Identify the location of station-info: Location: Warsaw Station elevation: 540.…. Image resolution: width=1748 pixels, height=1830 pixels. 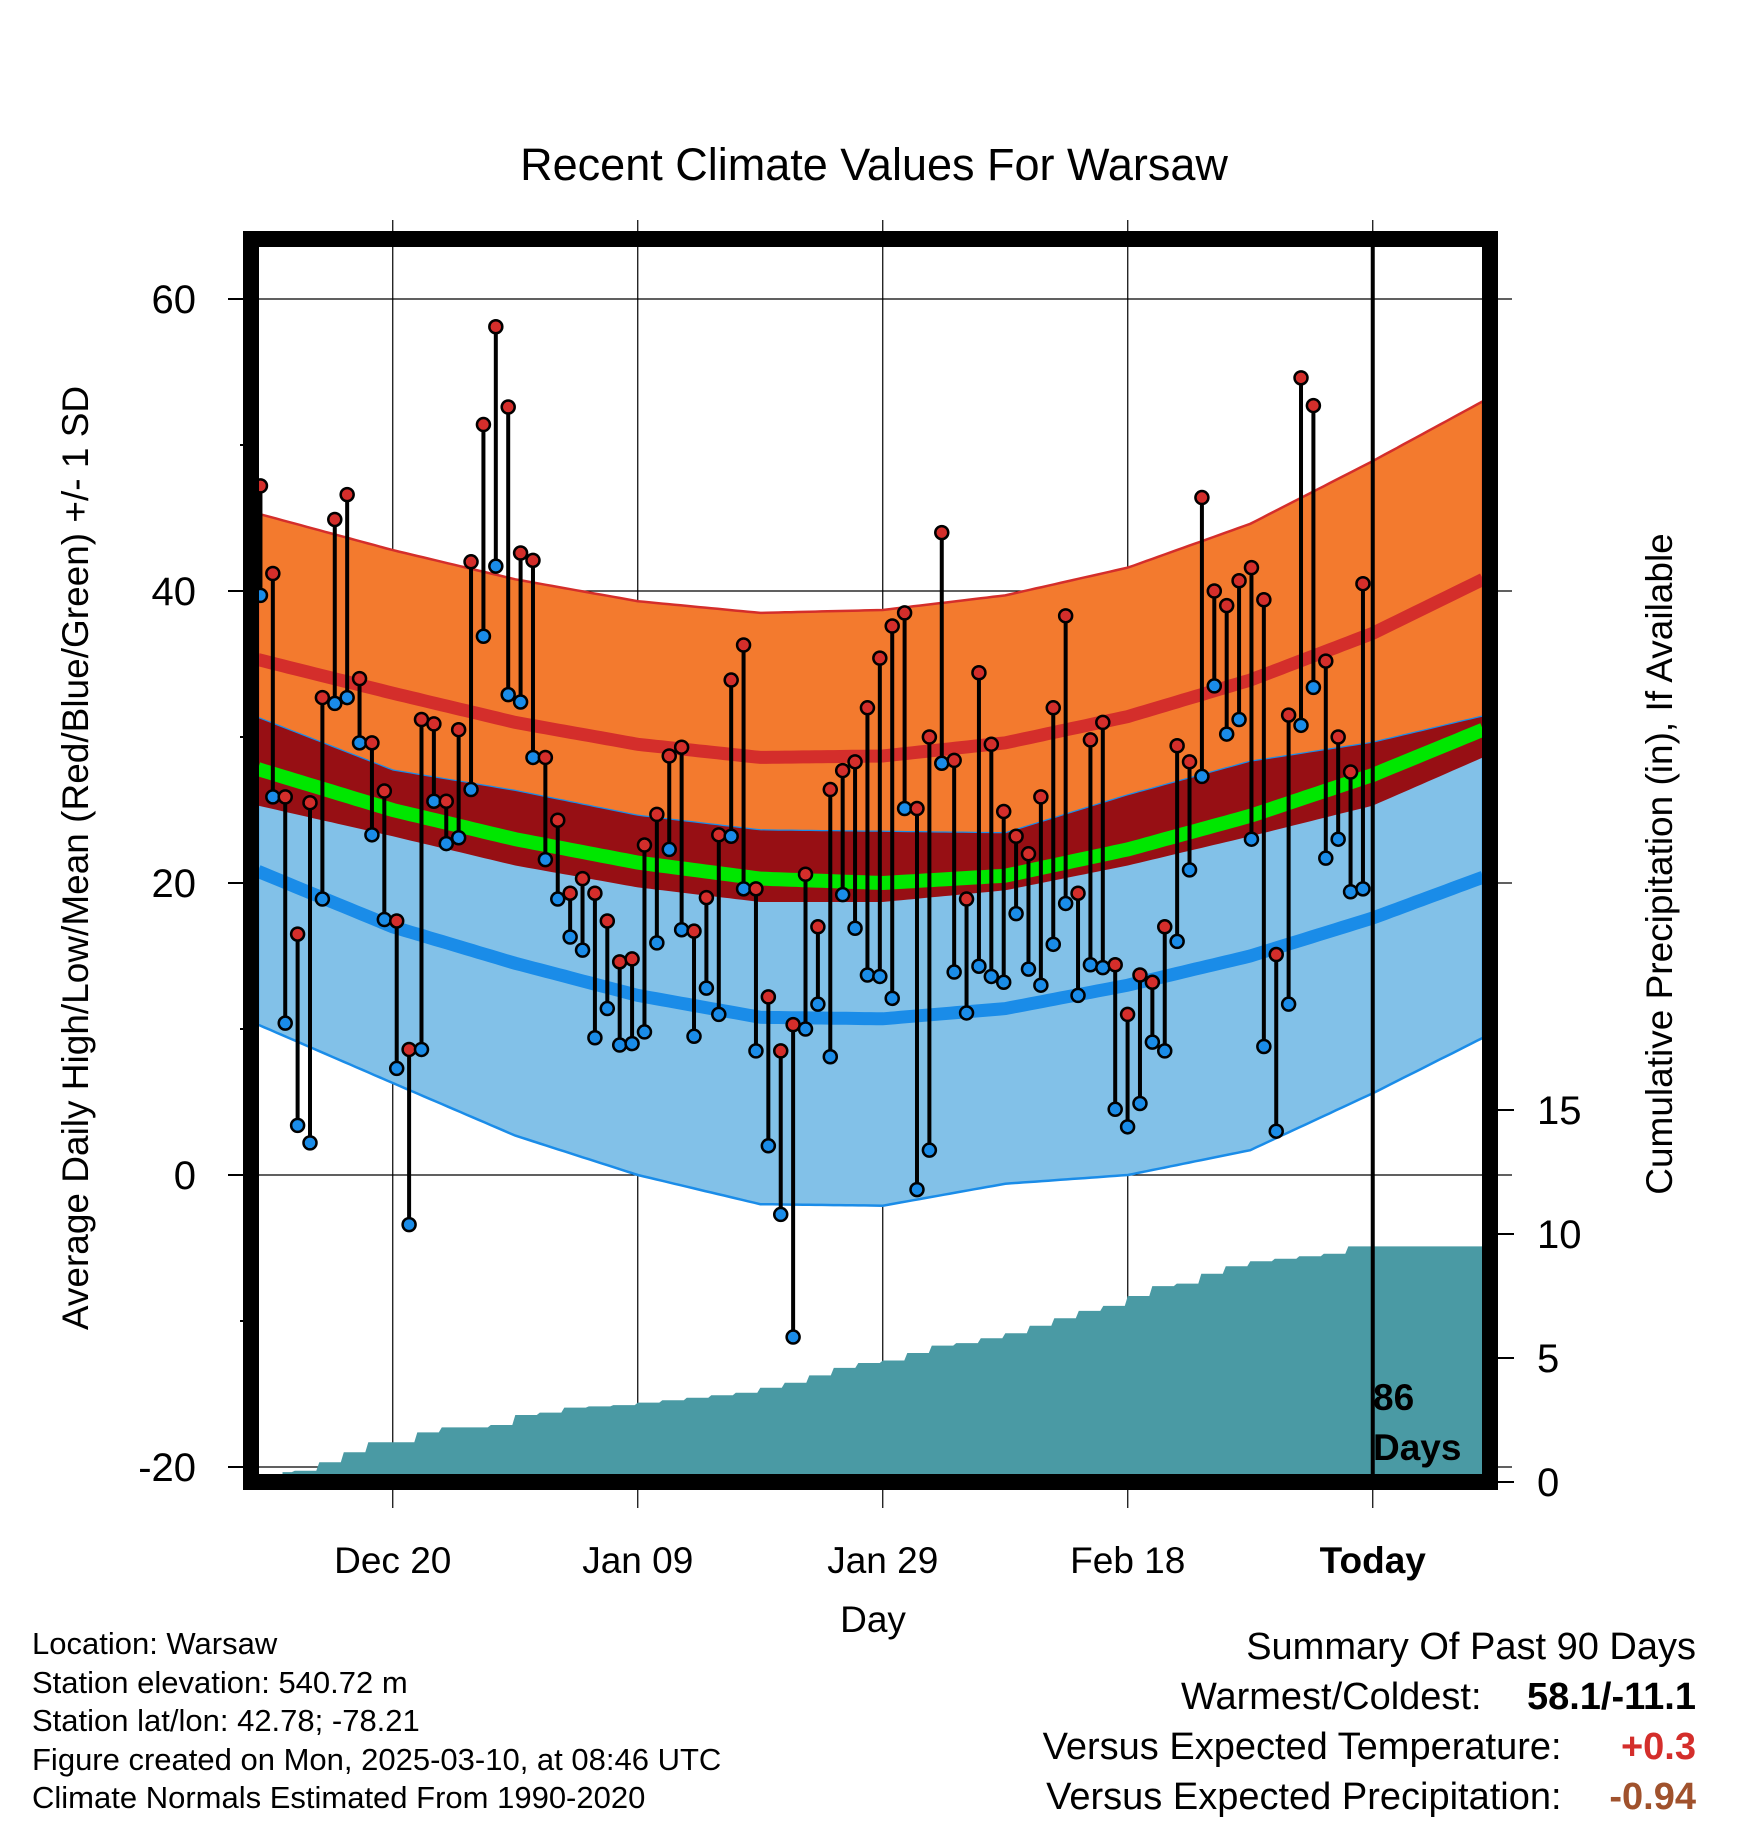
(376, 1721).